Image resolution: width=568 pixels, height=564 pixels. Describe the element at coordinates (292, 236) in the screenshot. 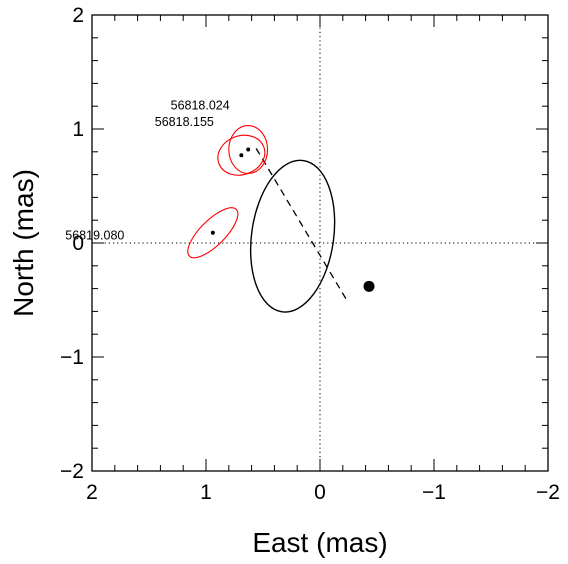

I see `orbit-ellipse` at that location.